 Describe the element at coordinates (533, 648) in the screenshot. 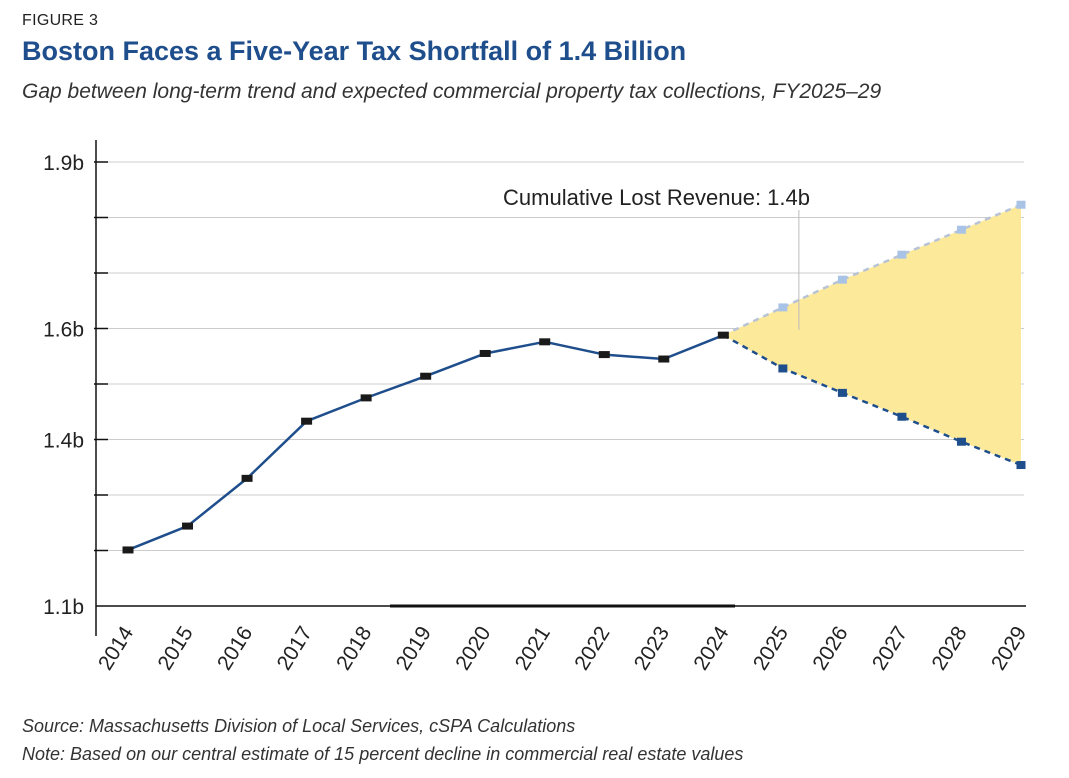

I see `x-tick-label-2021: 2021` at that location.